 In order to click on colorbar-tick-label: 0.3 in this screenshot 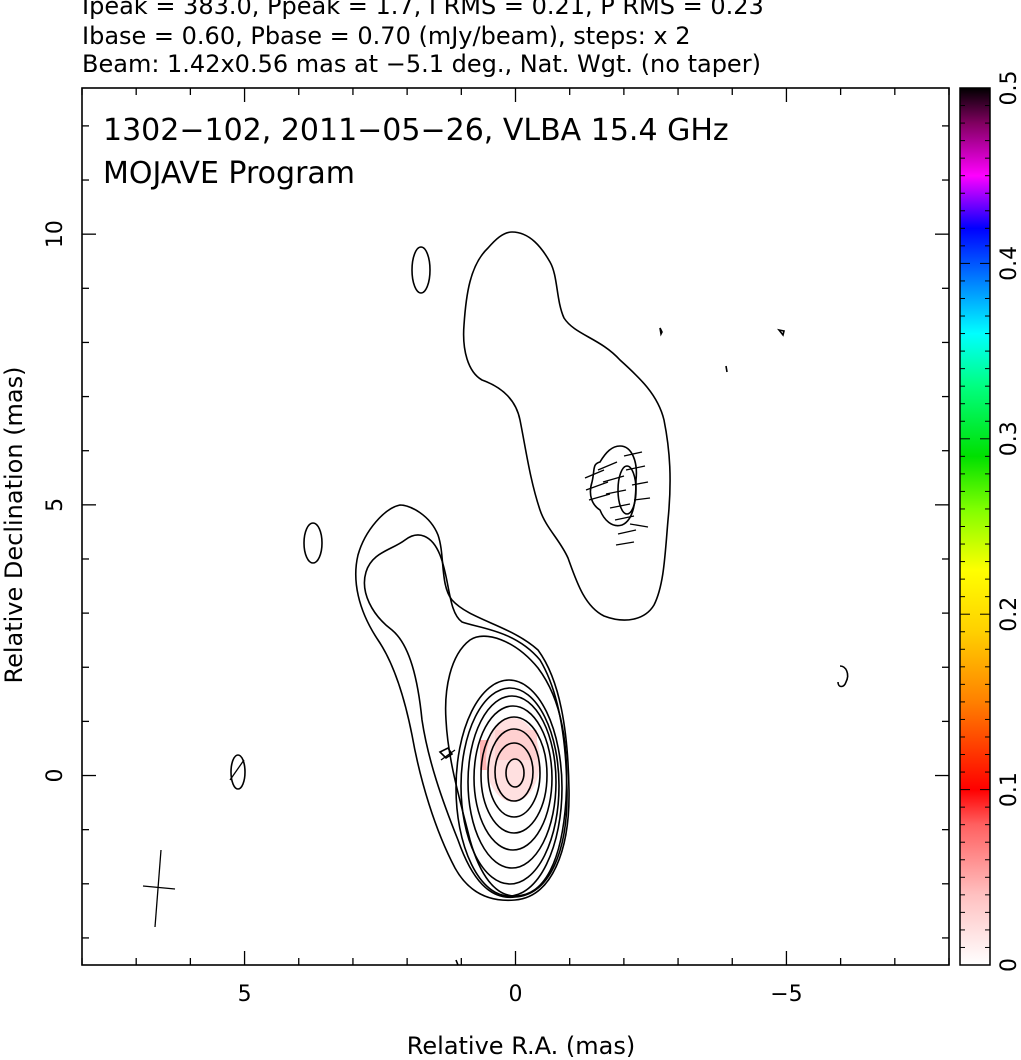, I will do `click(1009, 438)`.